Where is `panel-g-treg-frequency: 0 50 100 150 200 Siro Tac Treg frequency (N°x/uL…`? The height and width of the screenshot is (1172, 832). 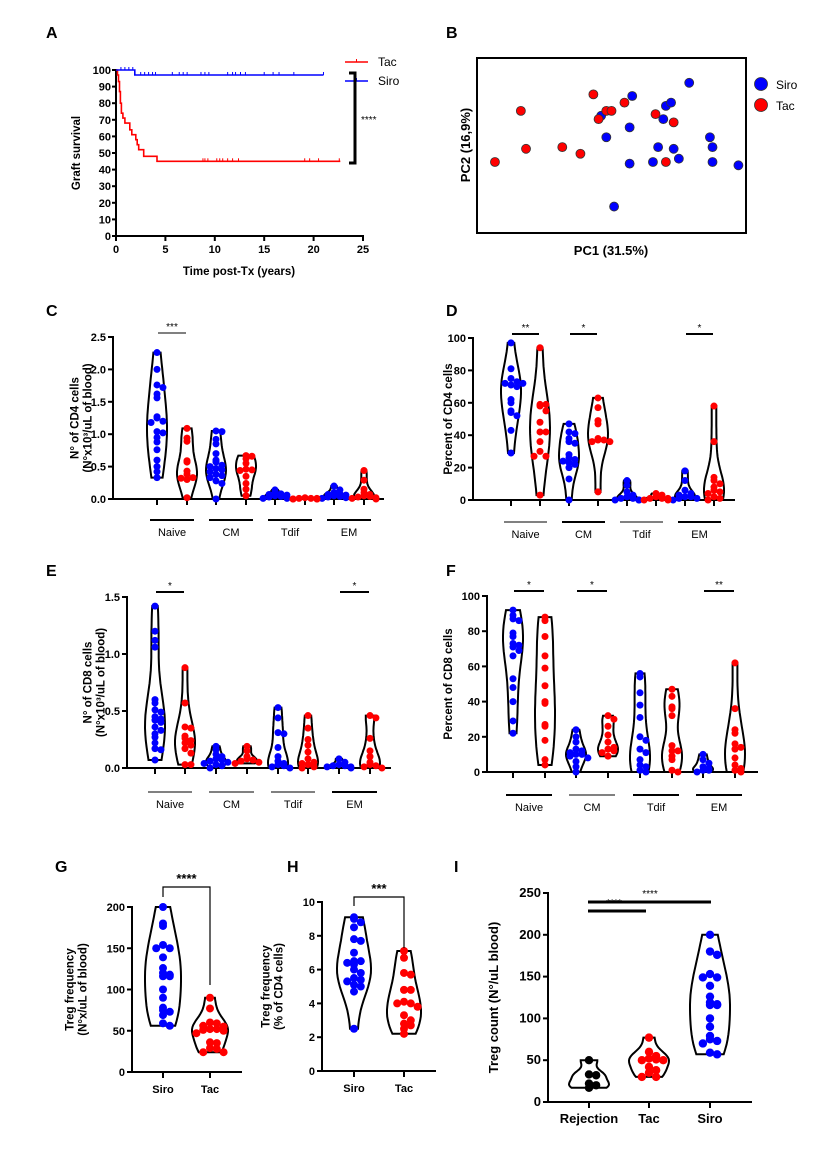
panel-g-treg-frequency: 0 50 100 150 200 Siro Tac Treg frequency (N°x/uL… is located at coordinates (153, 983).